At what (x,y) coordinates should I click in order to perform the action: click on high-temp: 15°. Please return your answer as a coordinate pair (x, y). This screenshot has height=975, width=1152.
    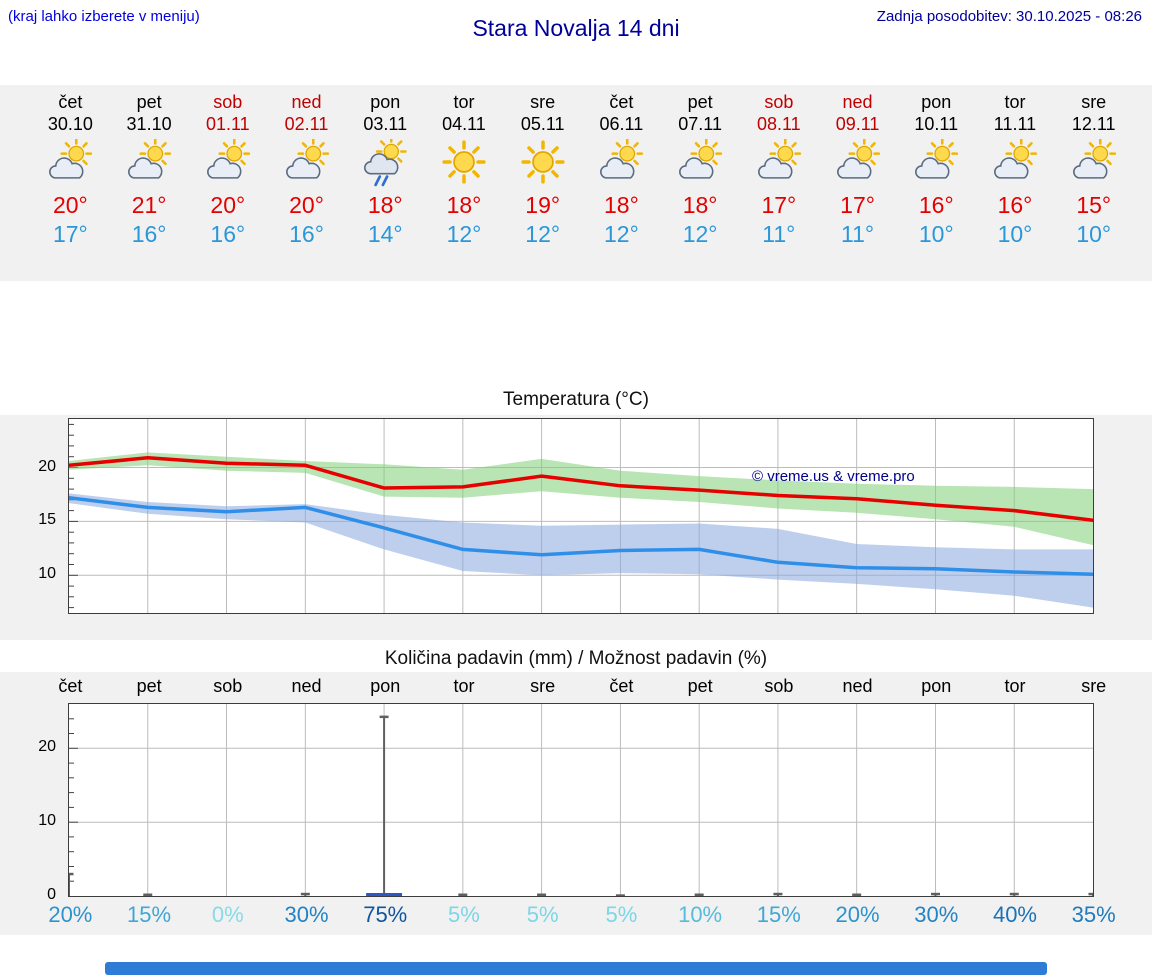
    Looking at the image, I should click on (1094, 205).